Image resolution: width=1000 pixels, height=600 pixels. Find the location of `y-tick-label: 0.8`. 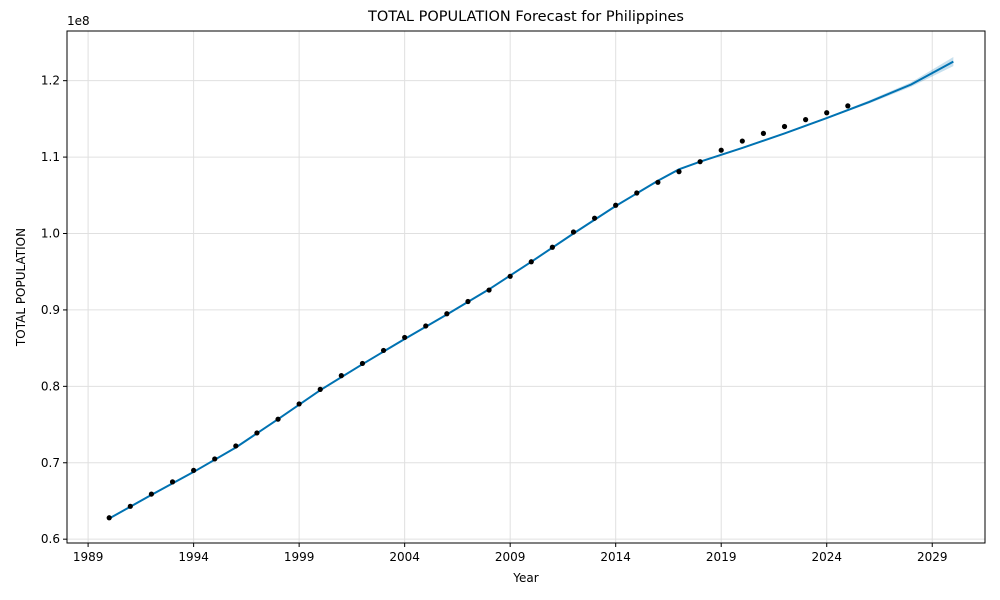

y-tick-label: 0.8 is located at coordinates (50, 386).